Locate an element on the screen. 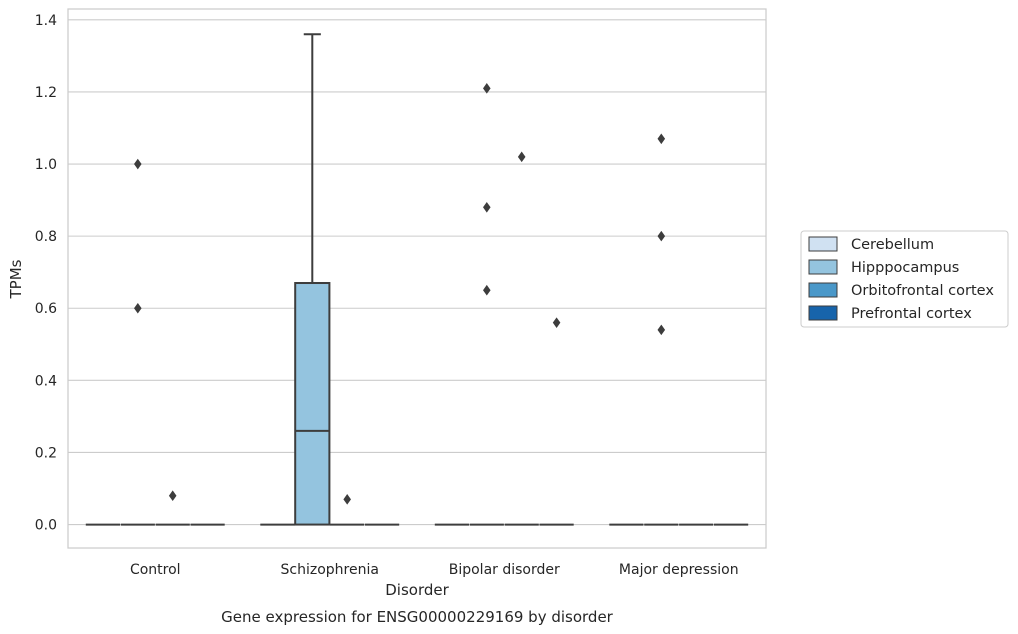 The width and height of the screenshot is (1018, 634). y-tick-label: 0.6 is located at coordinates (46, 309).